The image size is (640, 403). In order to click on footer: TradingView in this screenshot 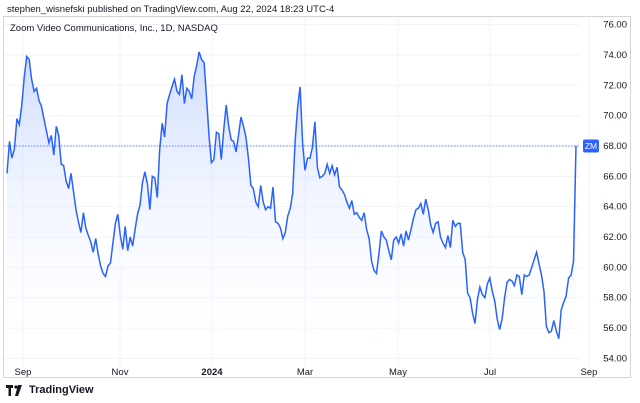, I will do `click(50, 390)`.